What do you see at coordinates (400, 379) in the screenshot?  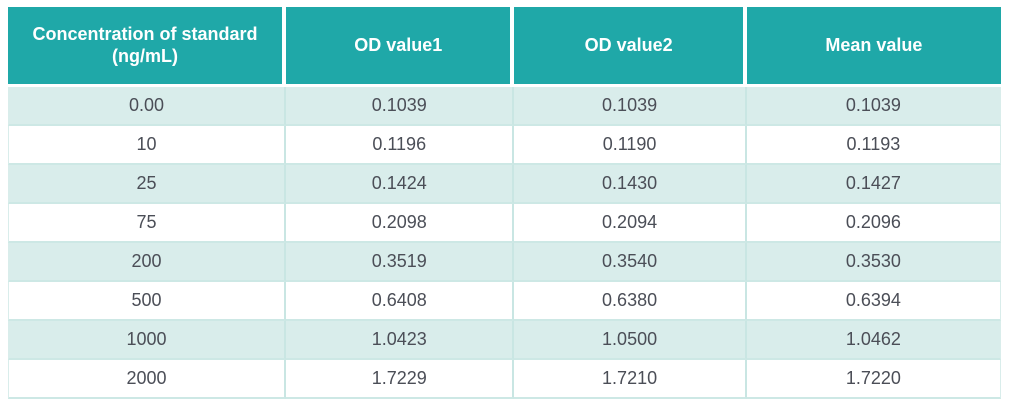 I see `cell-od-value1: 1.7229` at bounding box center [400, 379].